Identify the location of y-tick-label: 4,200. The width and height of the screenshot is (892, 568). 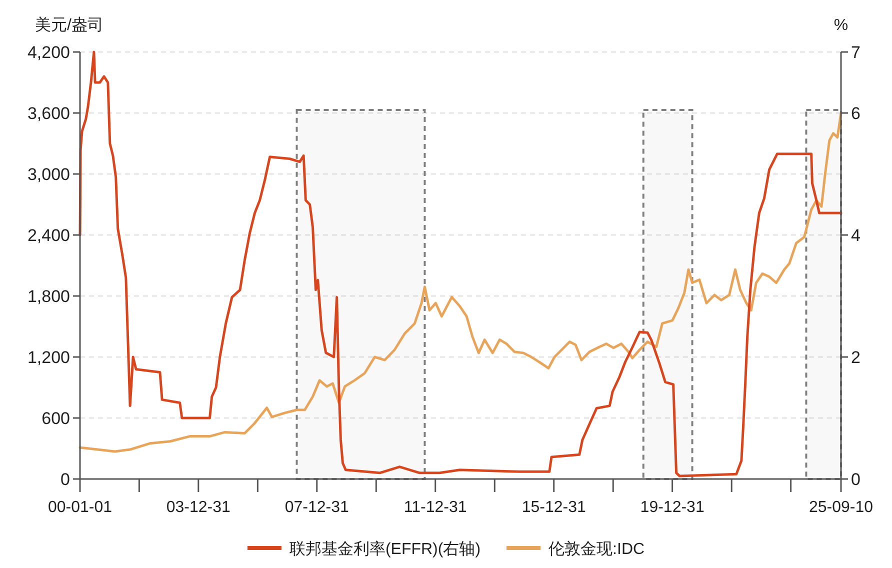
(48, 52).